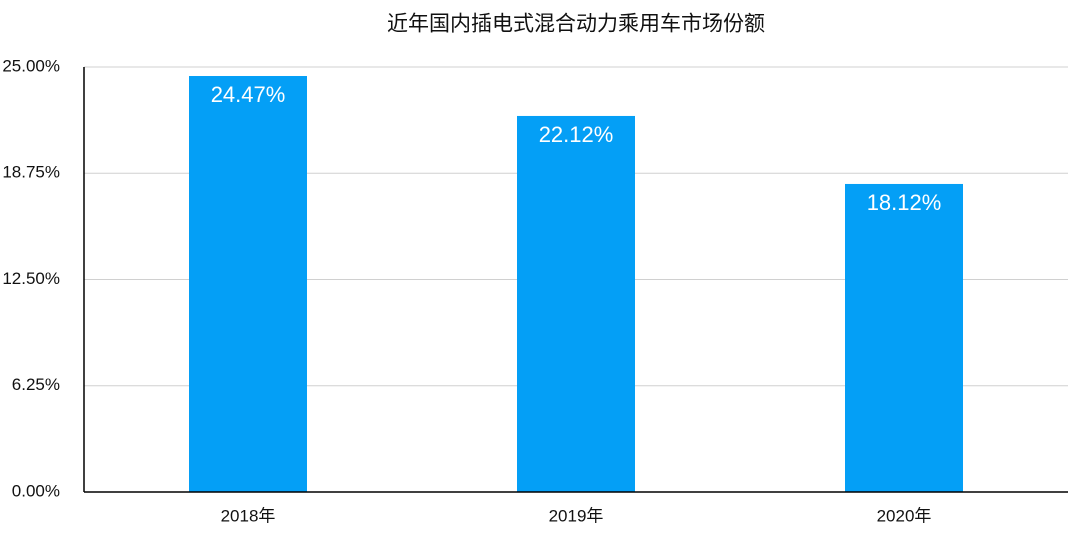  What do you see at coordinates (576, 134) in the screenshot?
I see `value-label: 22.12%` at bounding box center [576, 134].